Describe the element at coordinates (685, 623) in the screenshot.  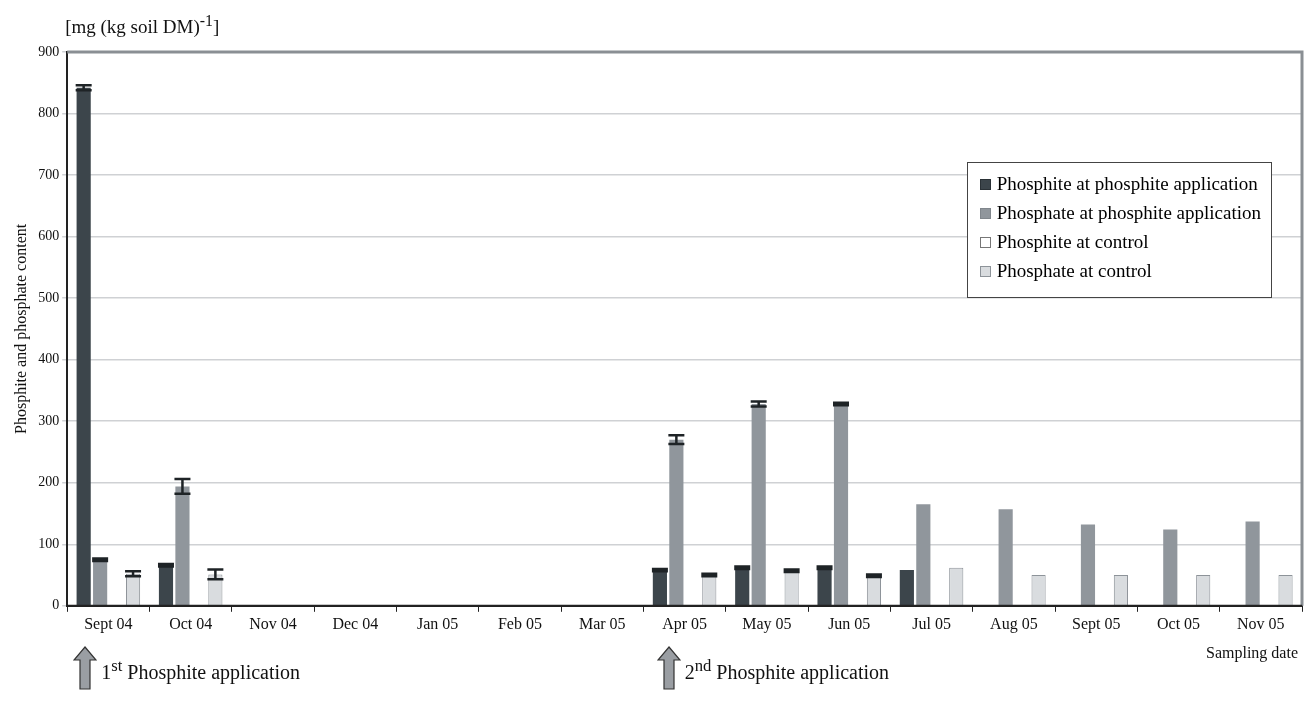
I see `x-tick-label: Apr 05` at that location.